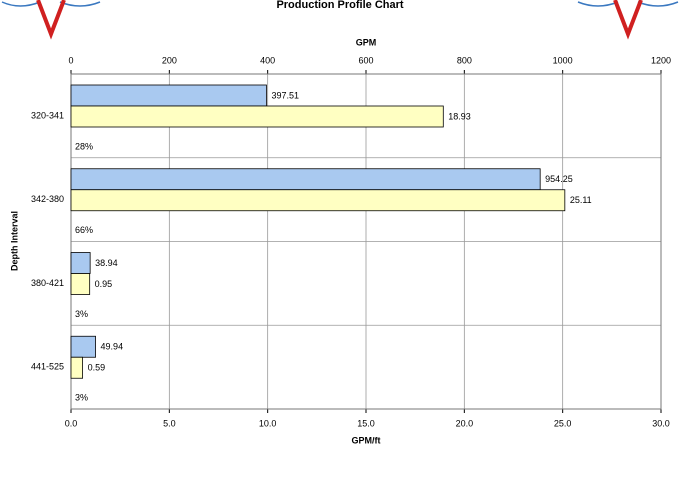 The width and height of the screenshot is (680, 479). I want to click on x-tick-label: 10.0, so click(268, 423).